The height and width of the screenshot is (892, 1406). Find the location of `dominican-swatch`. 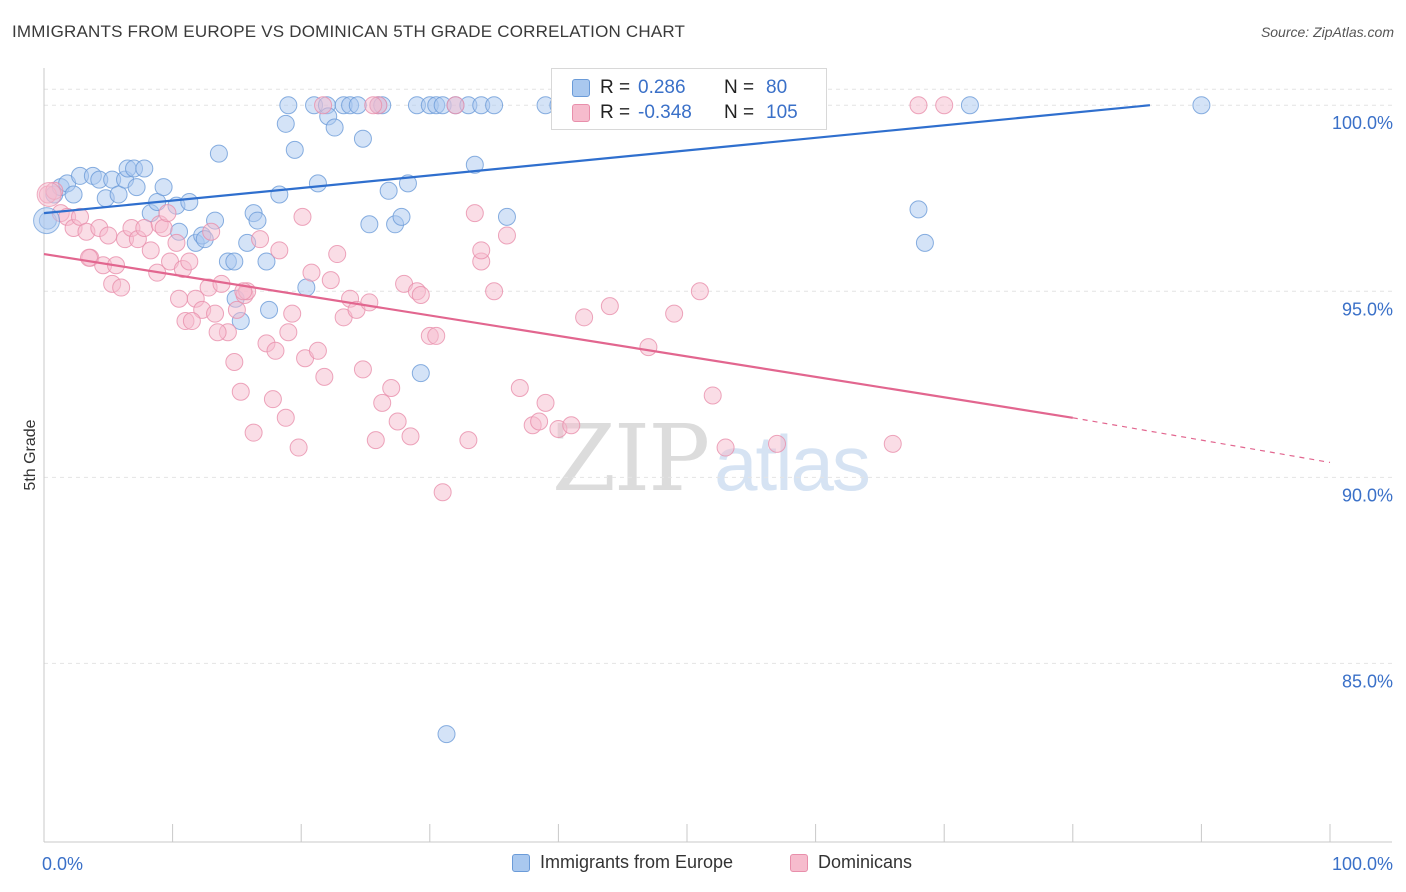

dominican-swatch is located at coordinates (581, 113).